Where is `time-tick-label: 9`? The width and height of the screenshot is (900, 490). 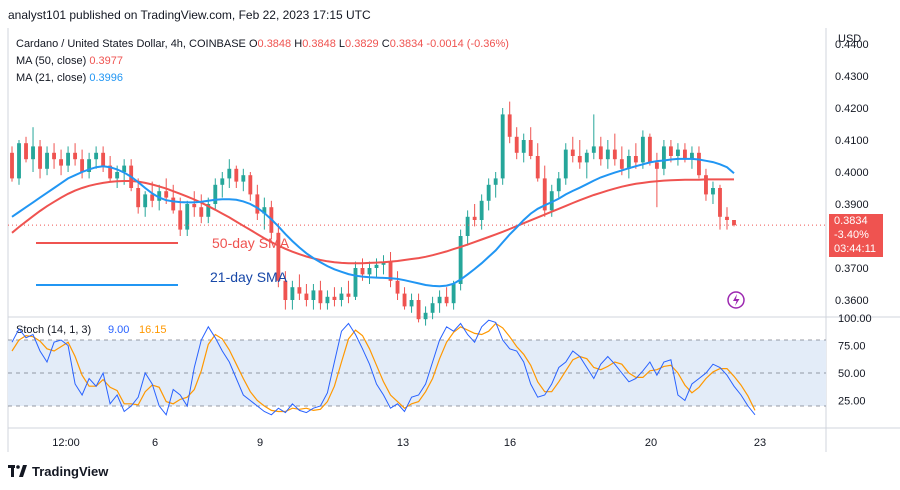 time-tick-label: 9 is located at coordinates (260, 443).